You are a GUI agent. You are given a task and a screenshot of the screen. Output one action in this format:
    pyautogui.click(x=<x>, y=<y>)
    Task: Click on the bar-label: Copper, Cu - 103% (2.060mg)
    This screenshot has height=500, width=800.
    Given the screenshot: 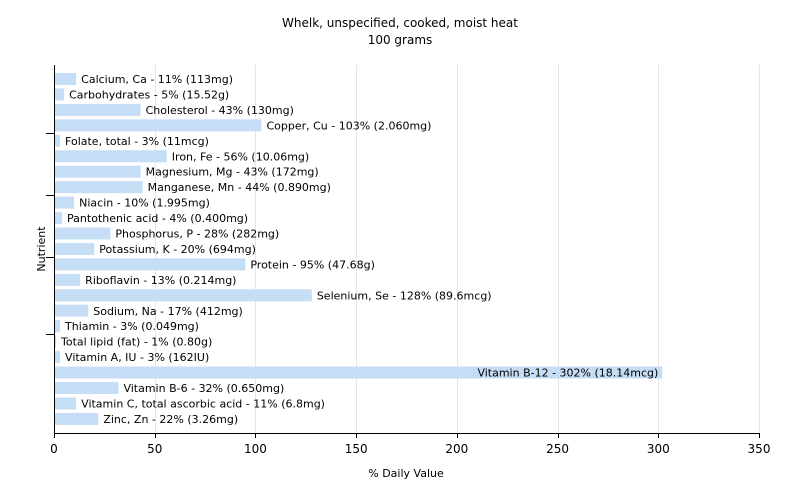 What is the action you would take?
    pyautogui.click(x=348, y=125)
    